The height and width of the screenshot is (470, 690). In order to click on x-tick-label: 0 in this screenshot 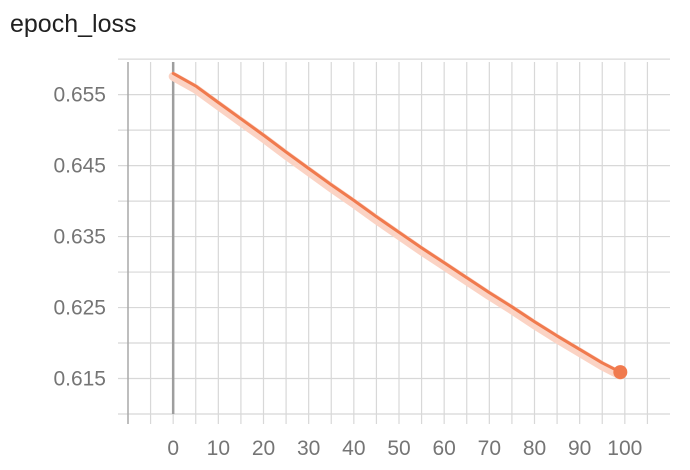, I will do `click(173, 448)`.